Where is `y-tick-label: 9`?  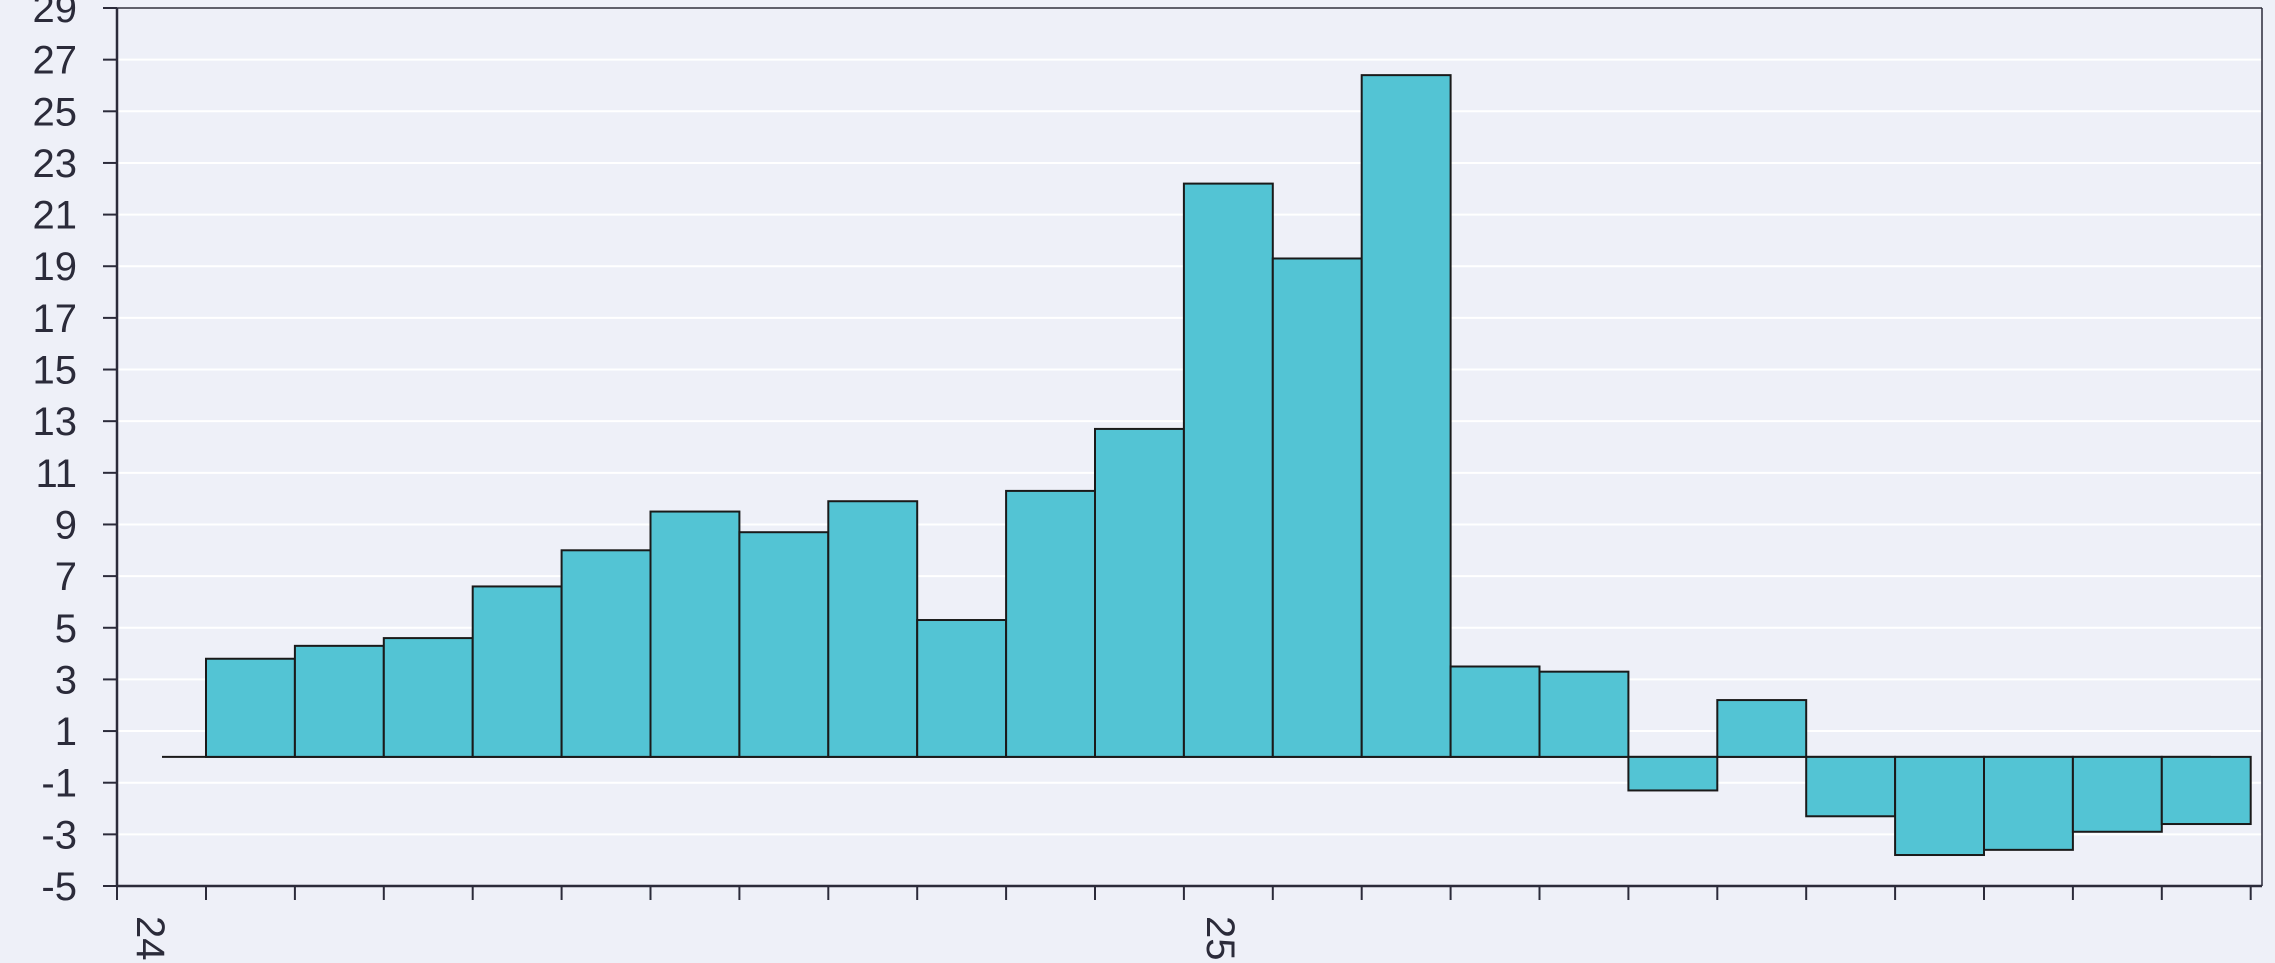
y-tick-label: 9 is located at coordinates (66, 525).